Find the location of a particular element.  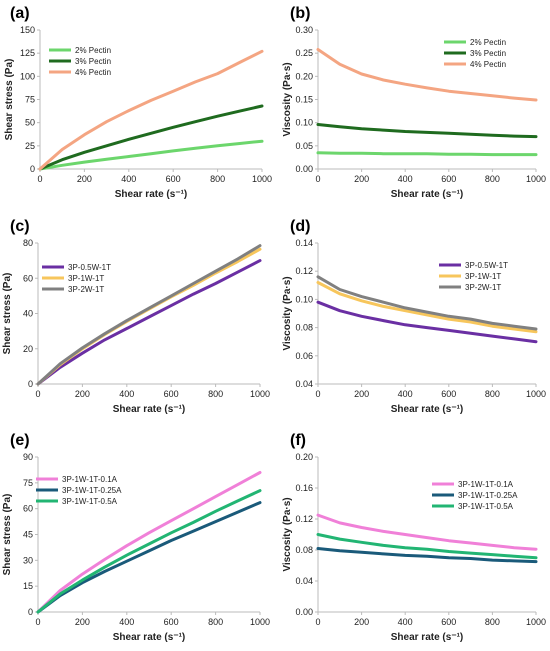

legend-label: 3% Pectin is located at coordinates (488, 53).